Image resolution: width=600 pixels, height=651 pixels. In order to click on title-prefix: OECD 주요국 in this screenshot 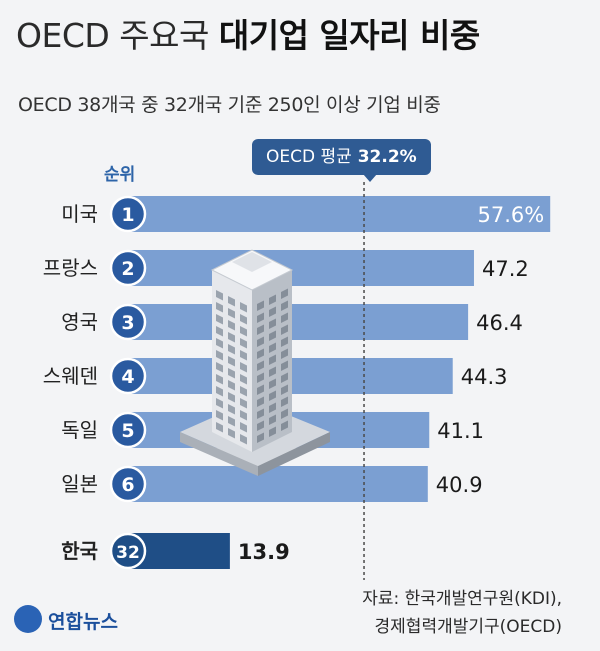, I will do `click(112, 35)`.